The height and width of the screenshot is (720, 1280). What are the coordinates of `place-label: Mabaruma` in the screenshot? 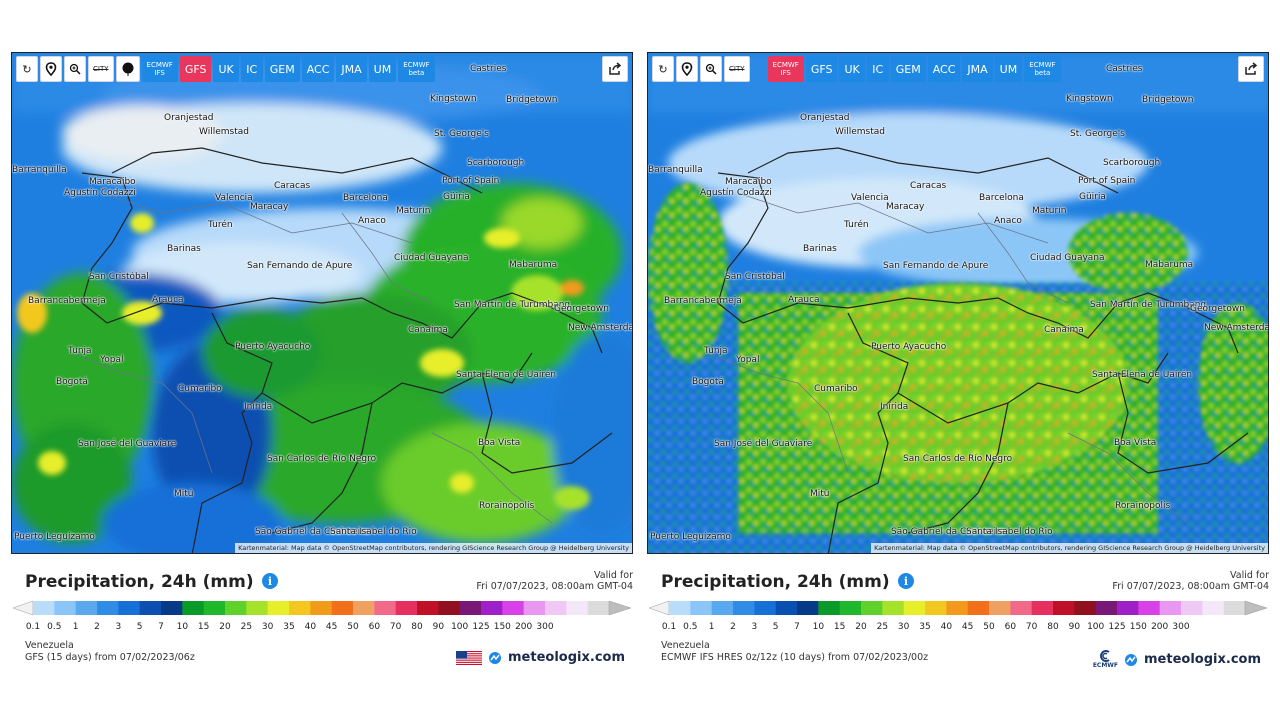 It's located at (1169, 265).